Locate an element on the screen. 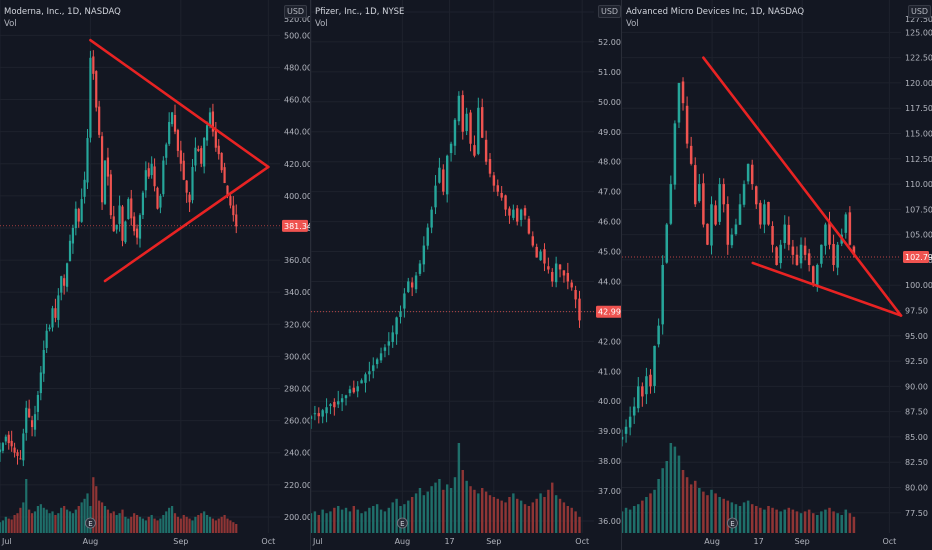 The width and height of the screenshot is (932, 550). amd-unit-badge: USD is located at coordinates (920, 11).